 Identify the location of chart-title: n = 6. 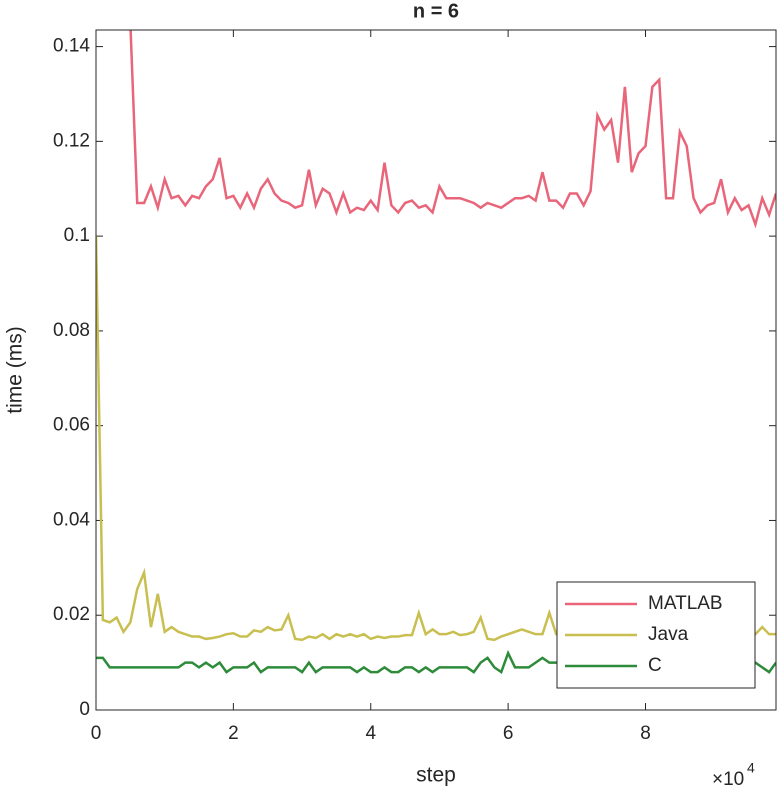
(436, 11).